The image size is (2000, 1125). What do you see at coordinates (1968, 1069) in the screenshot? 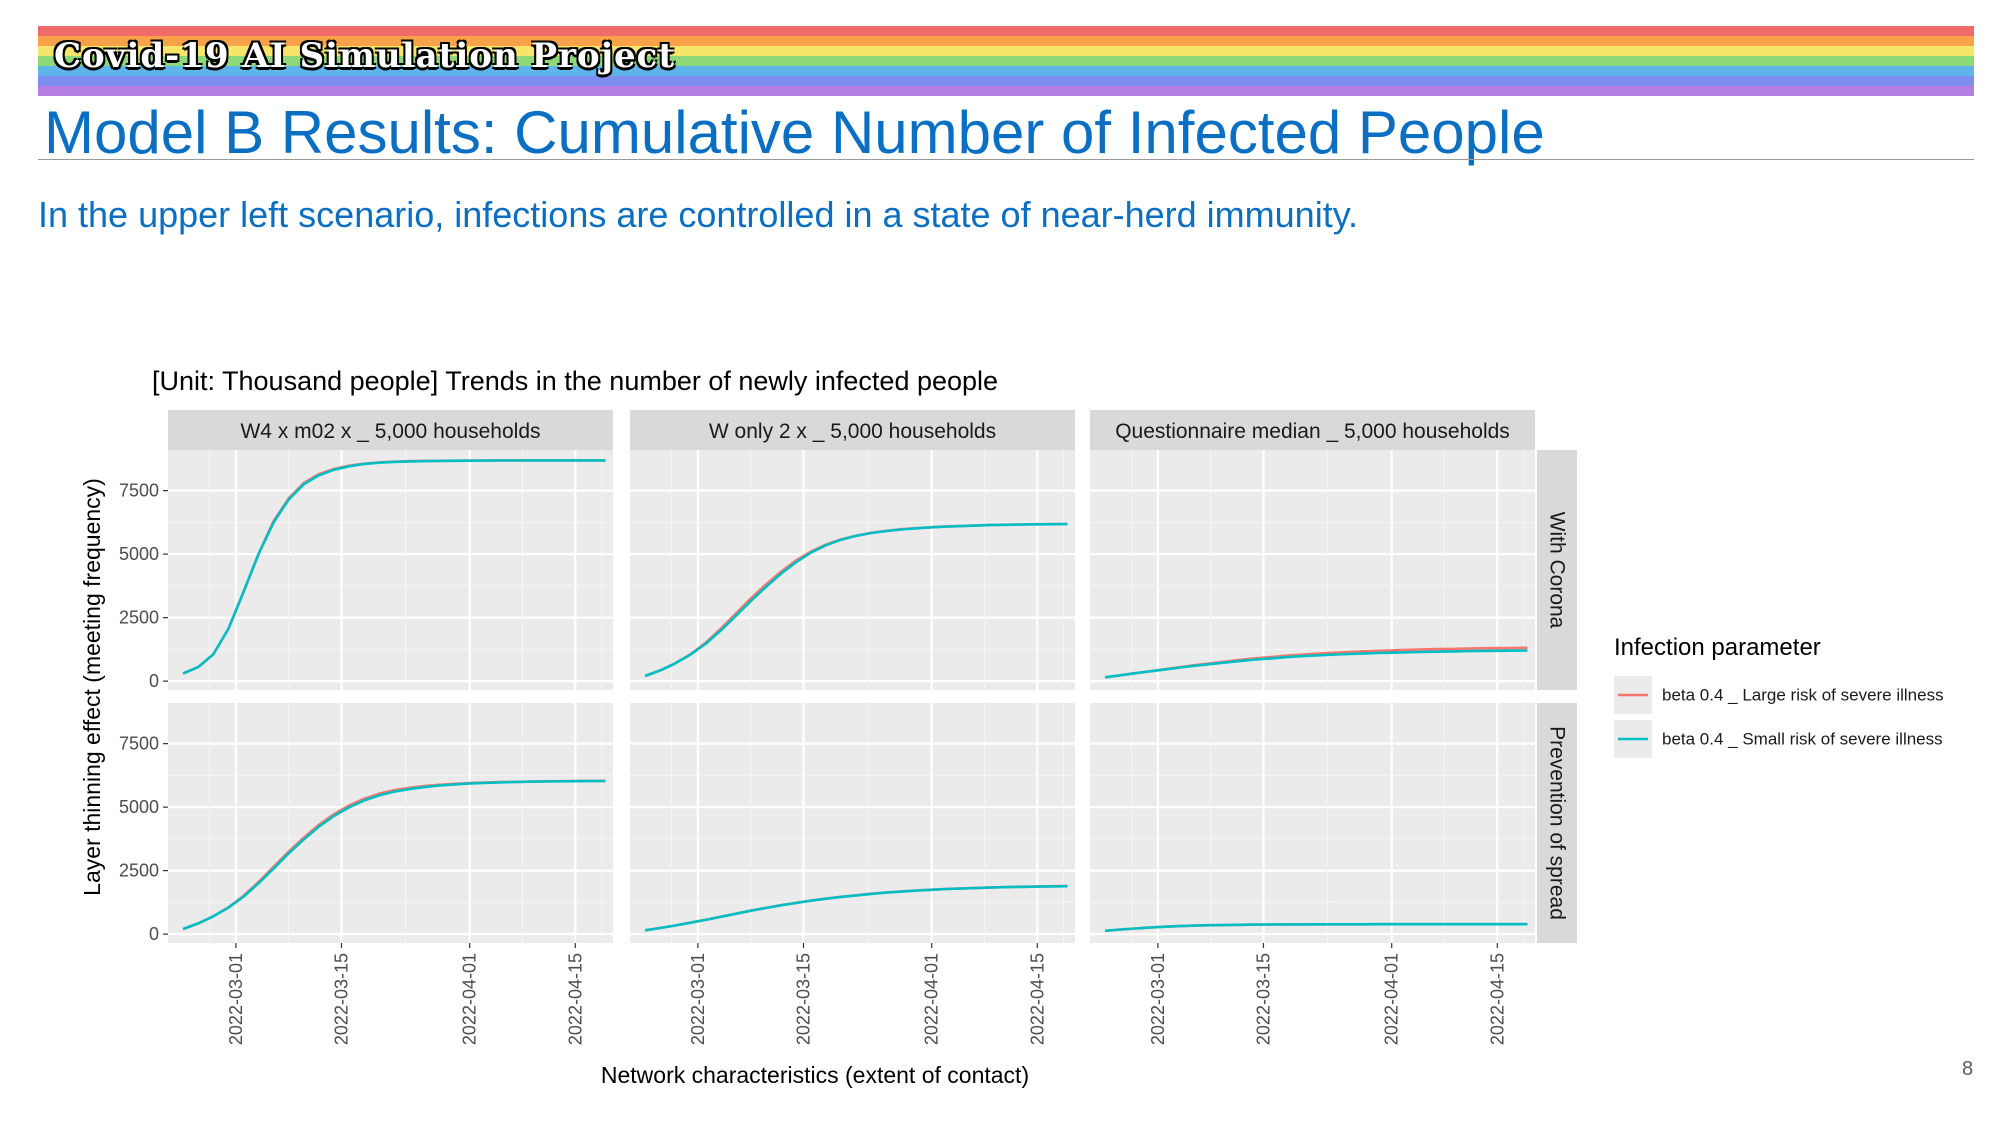
I see `page-number: 8` at bounding box center [1968, 1069].